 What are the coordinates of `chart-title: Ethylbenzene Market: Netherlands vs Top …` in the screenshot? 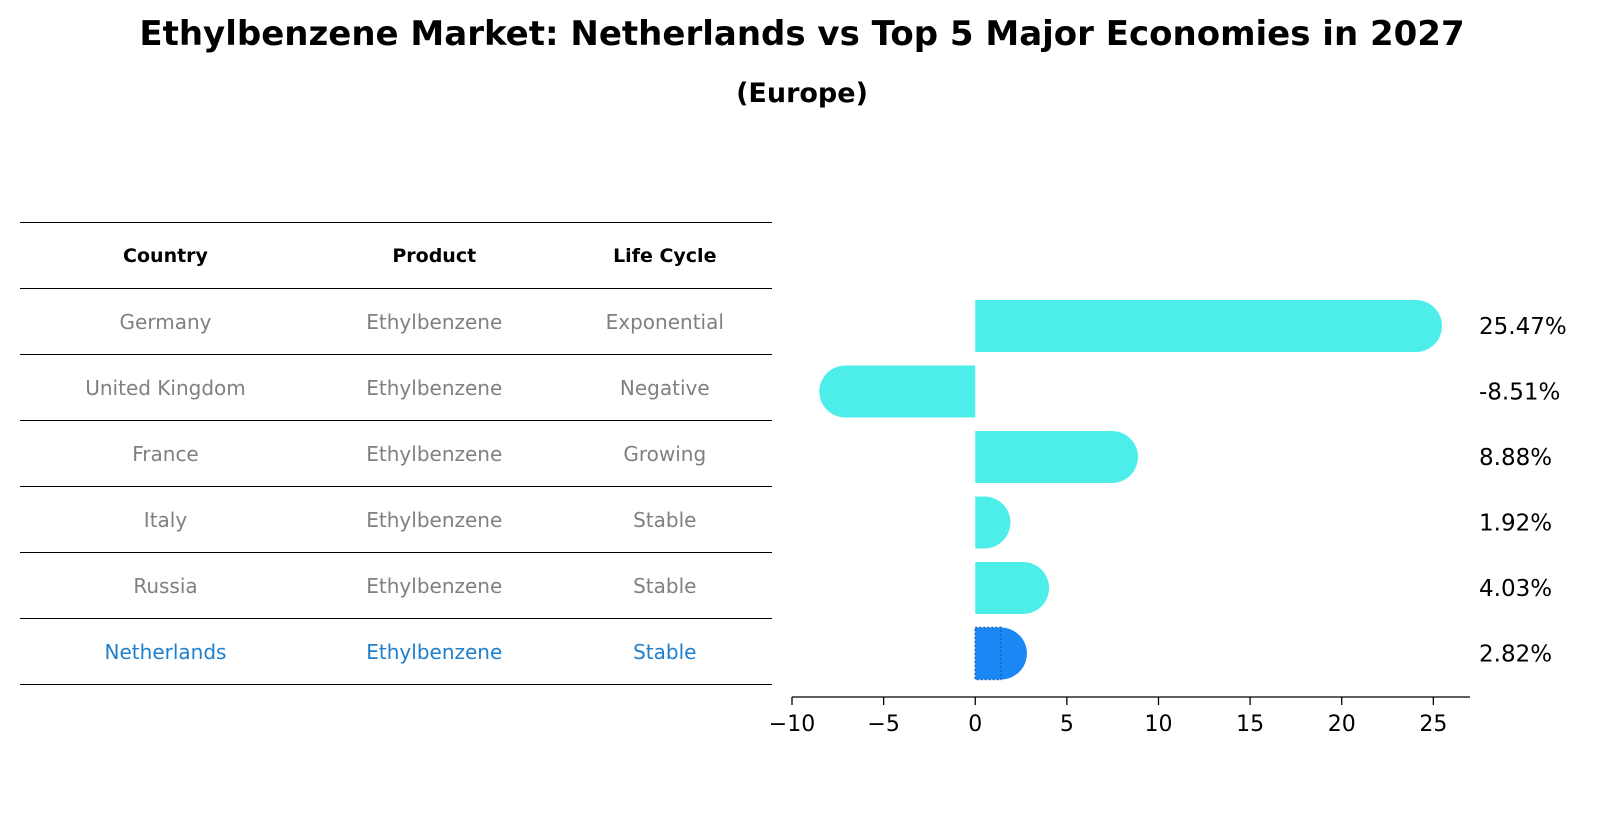 It's located at (802, 34).